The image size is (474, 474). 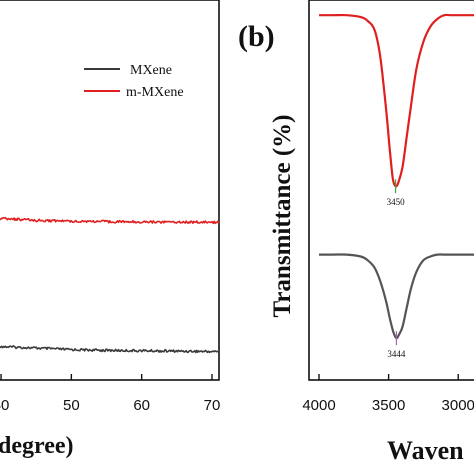 I want to click on x-tick-label: 70, so click(x=212, y=405).